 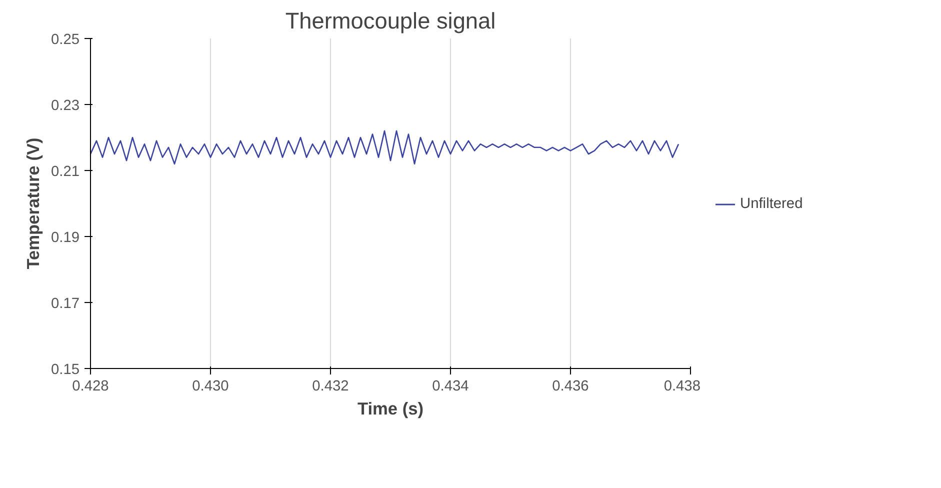 What do you see at coordinates (771, 204) in the screenshot?
I see `legend-label: Unfiltered` at bounding box center [771, 204].